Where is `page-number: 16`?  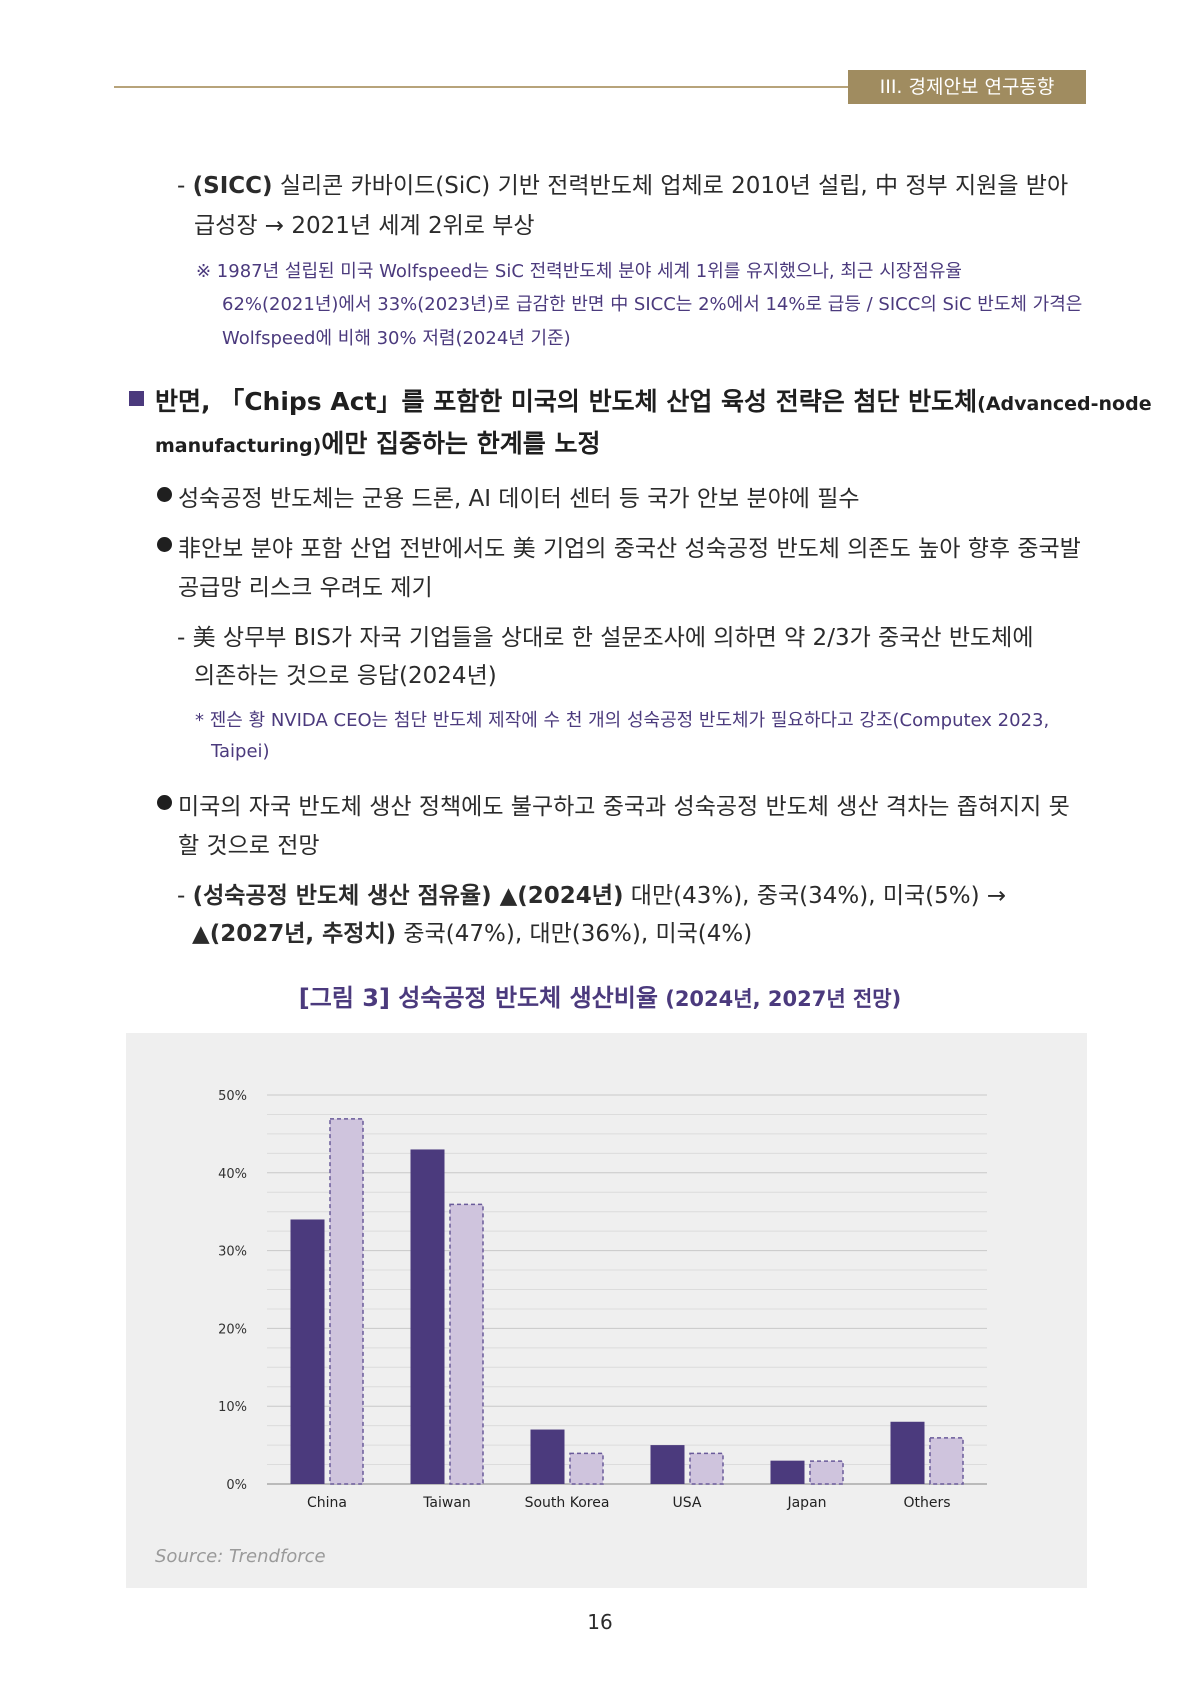
page-number: 16 is located at coordinates (600, 1622).